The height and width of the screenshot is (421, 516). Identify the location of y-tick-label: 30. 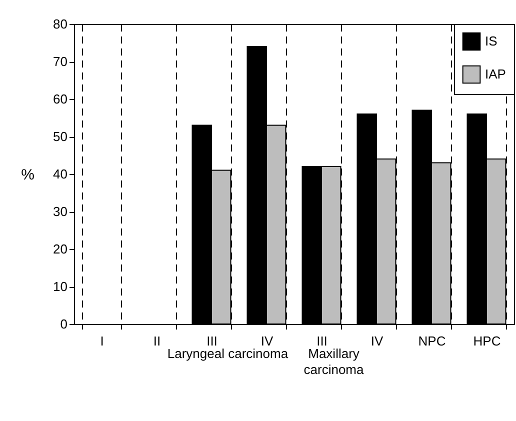
(60, 211).